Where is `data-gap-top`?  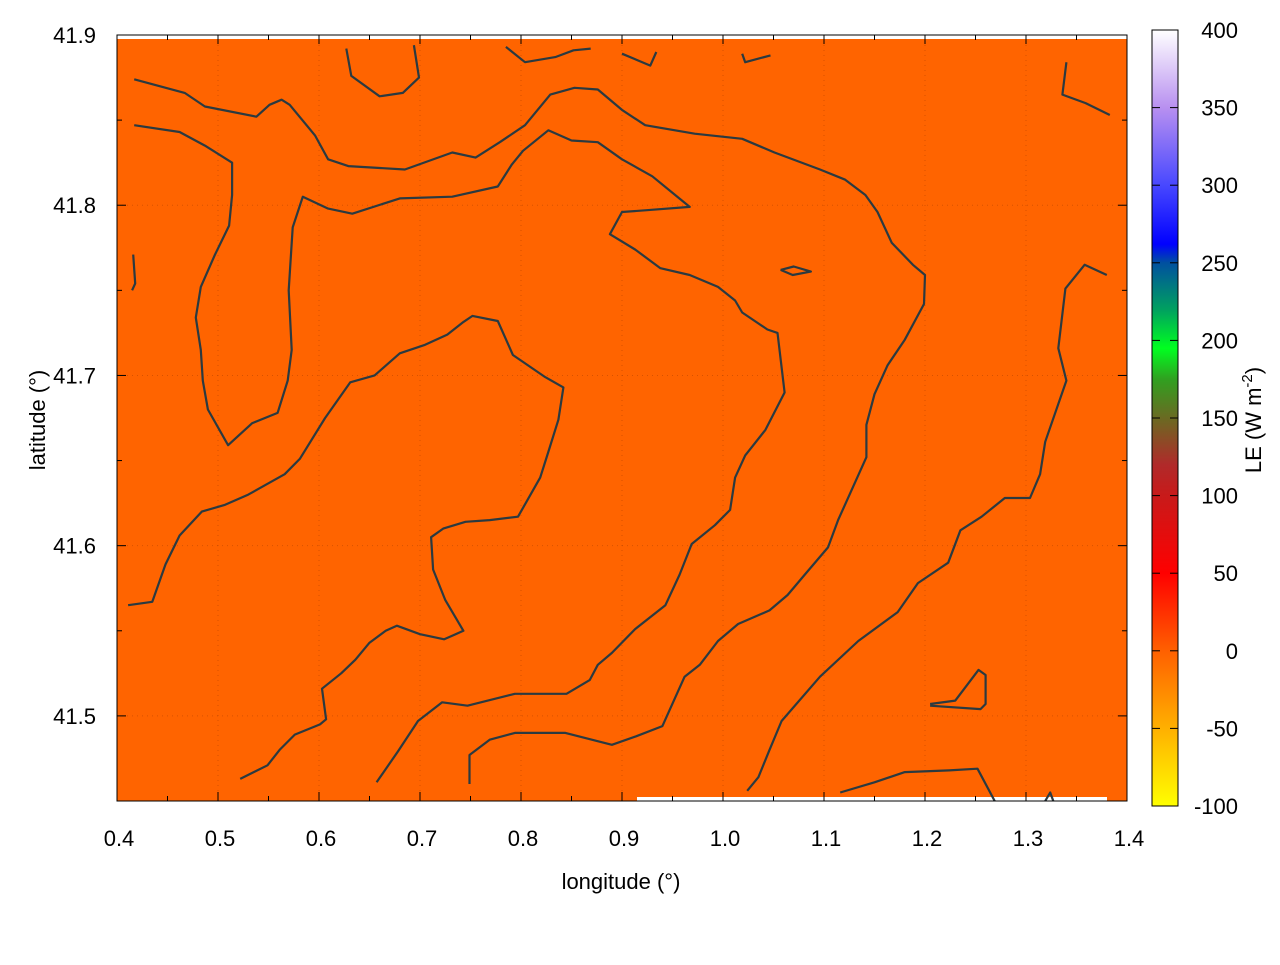
data-gap-top is located at coordinates (228, 37).